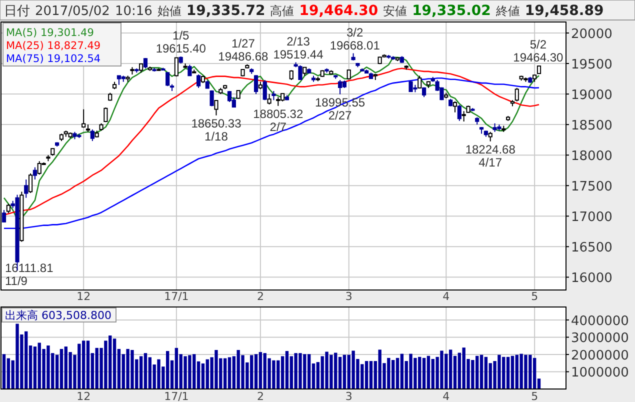 The width and height of the screenshot is (635, 402). I want to click on y-tick-label: 1000000, so click(600, 373).